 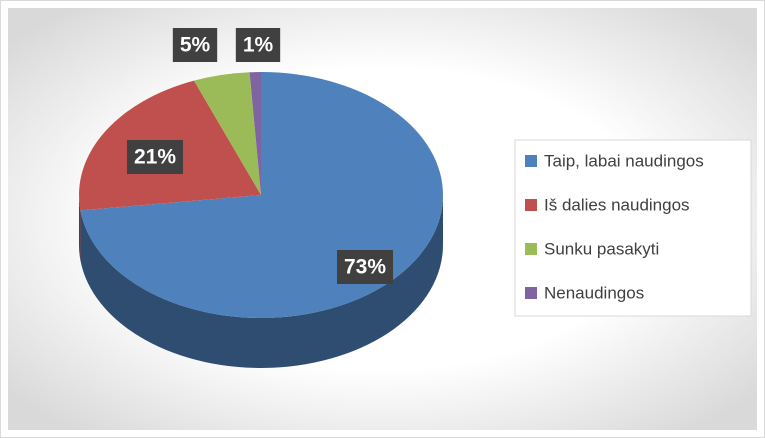 I want to click on pie-side, so click(x=80, y=228).